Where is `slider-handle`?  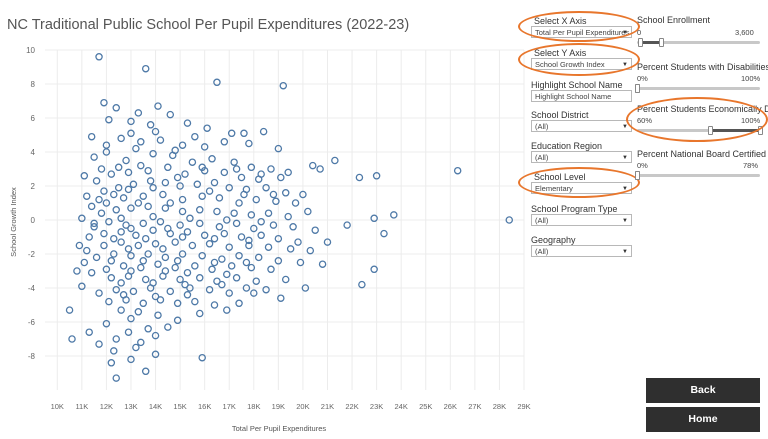
slider-handle is located at coordinates (637, 175).